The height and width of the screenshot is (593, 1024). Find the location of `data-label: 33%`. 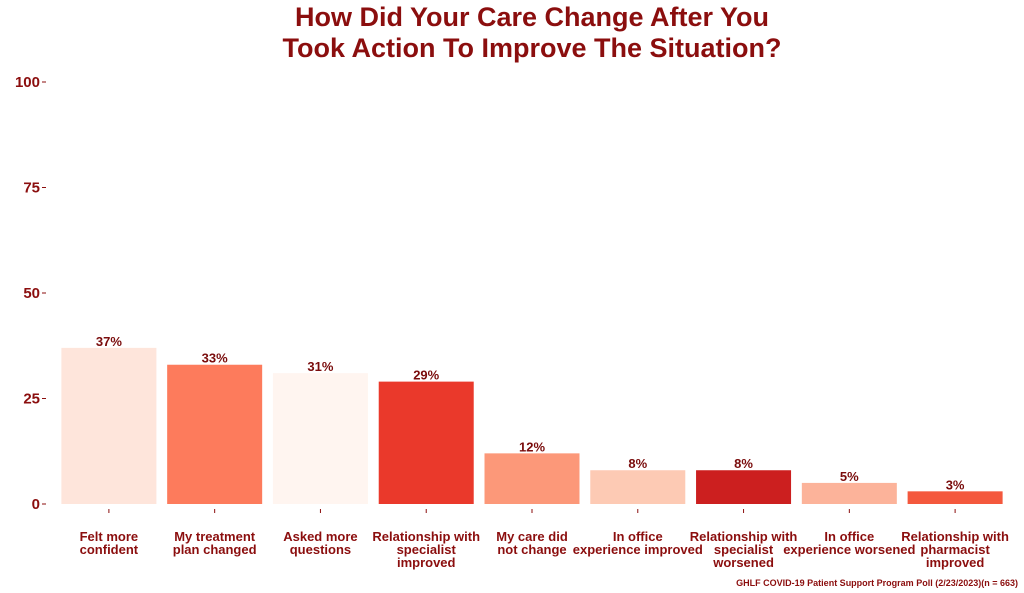

data-label: 33% is located at coordinates (215, 358).